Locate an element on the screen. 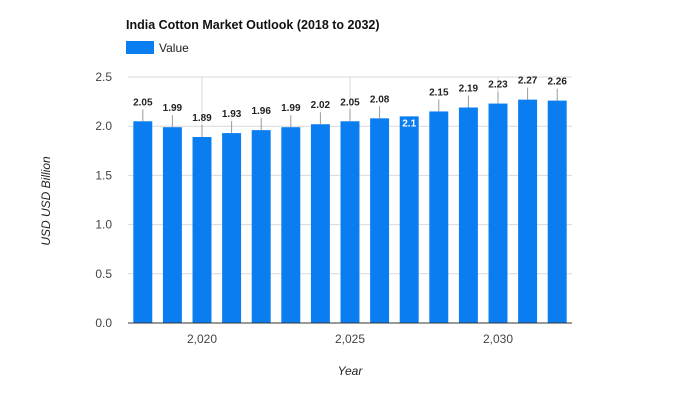  y-tick-label: 2.5 is located at coordinates (103, 77).